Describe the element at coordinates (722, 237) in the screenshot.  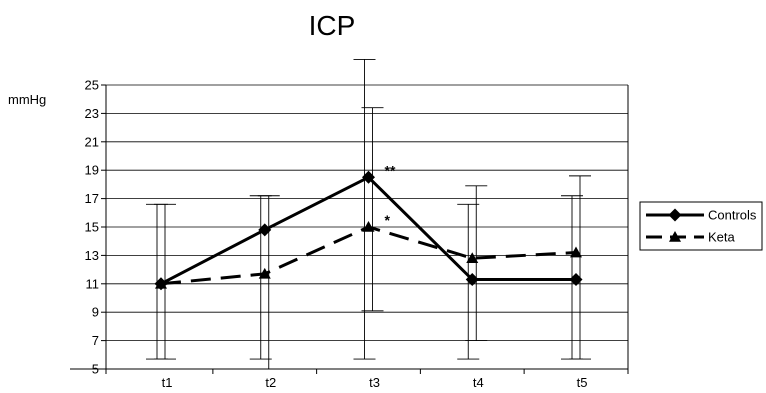
I see `legend-label: Keta` at that location.